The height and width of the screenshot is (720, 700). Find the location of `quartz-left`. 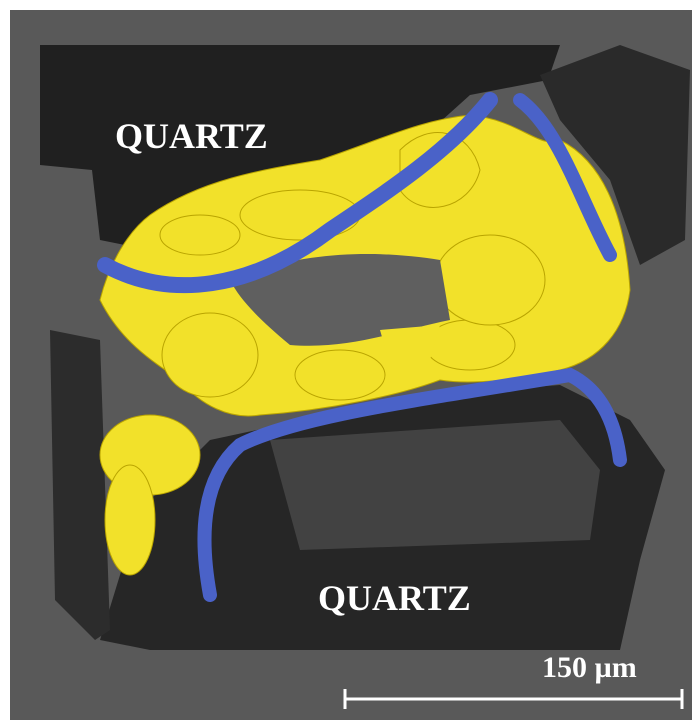

quartz-left is located at coordinates (80, 485).